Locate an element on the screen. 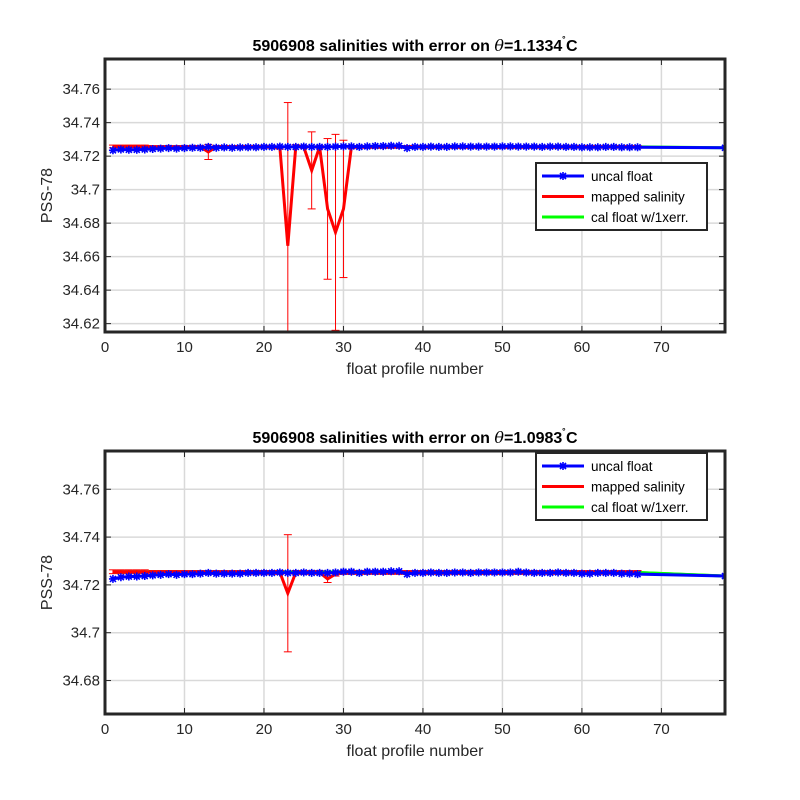 The image size is (800, 800). x-tick-label: 30 is located at coordinates (343, 347).